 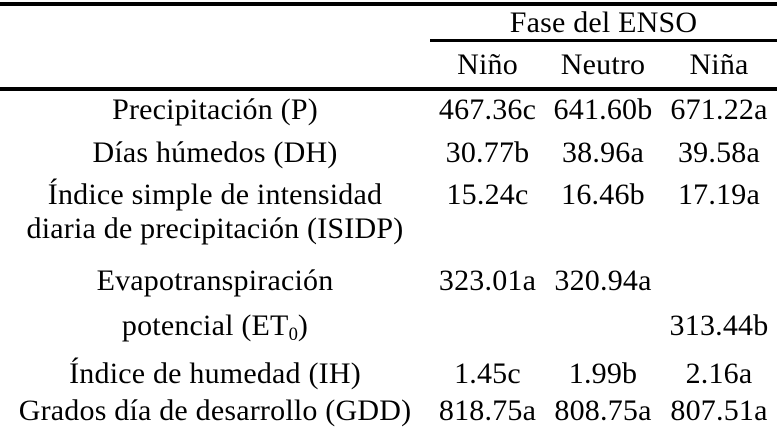 I want to click on cell-nina: 807.51a, so click(x=719, y=411).